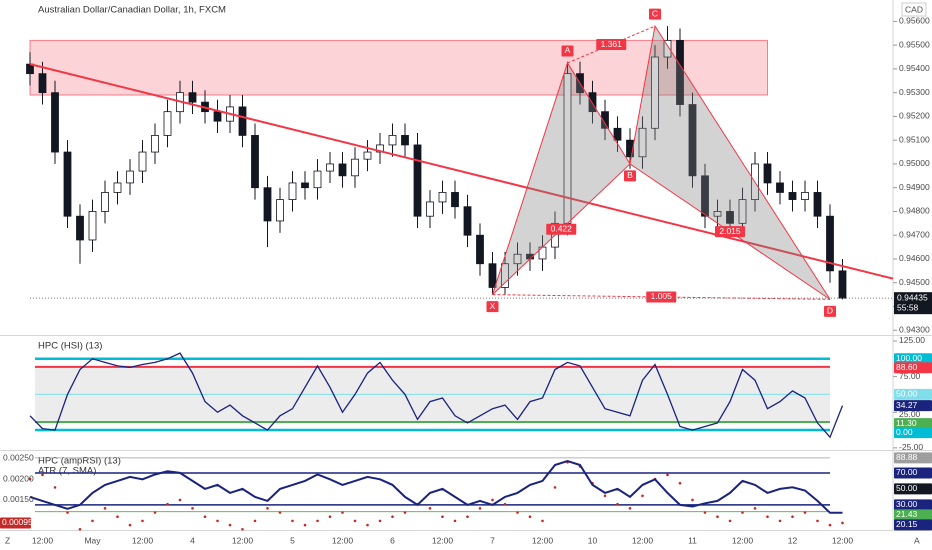 Image resolution: width=932 pixels, height=550 pixels. I want to click on x-tick-label: 5, so click(292, 540).